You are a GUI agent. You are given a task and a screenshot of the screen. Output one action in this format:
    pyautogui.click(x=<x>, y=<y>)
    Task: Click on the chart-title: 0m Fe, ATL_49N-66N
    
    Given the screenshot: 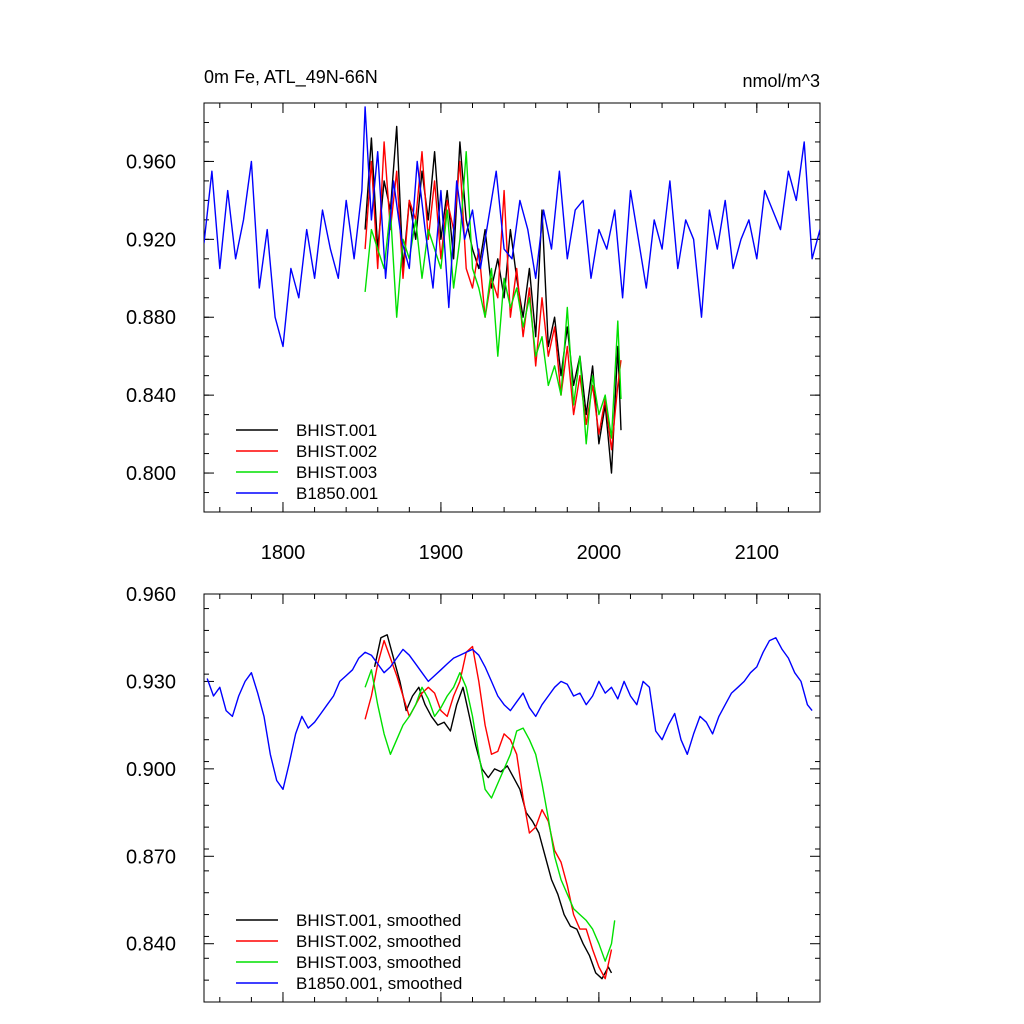 What is the action you would take?
    pyautogui.click(x=291, y=77)
    